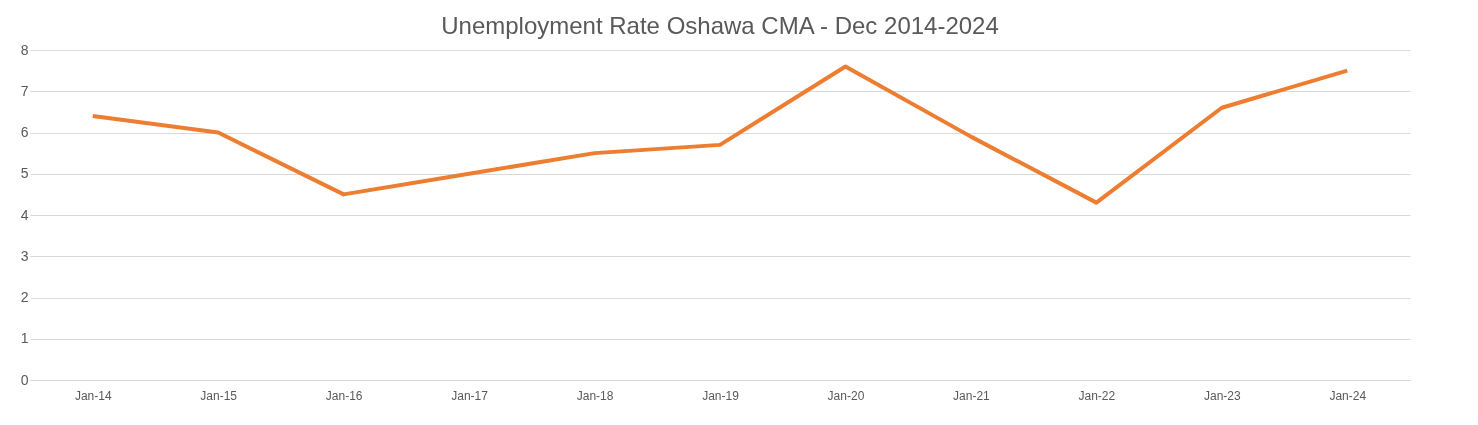  What do you see at coordinates (721, 395) in the screenshot?
I see `x-tick-label: Jan-19` at bounding box center [721, 395].